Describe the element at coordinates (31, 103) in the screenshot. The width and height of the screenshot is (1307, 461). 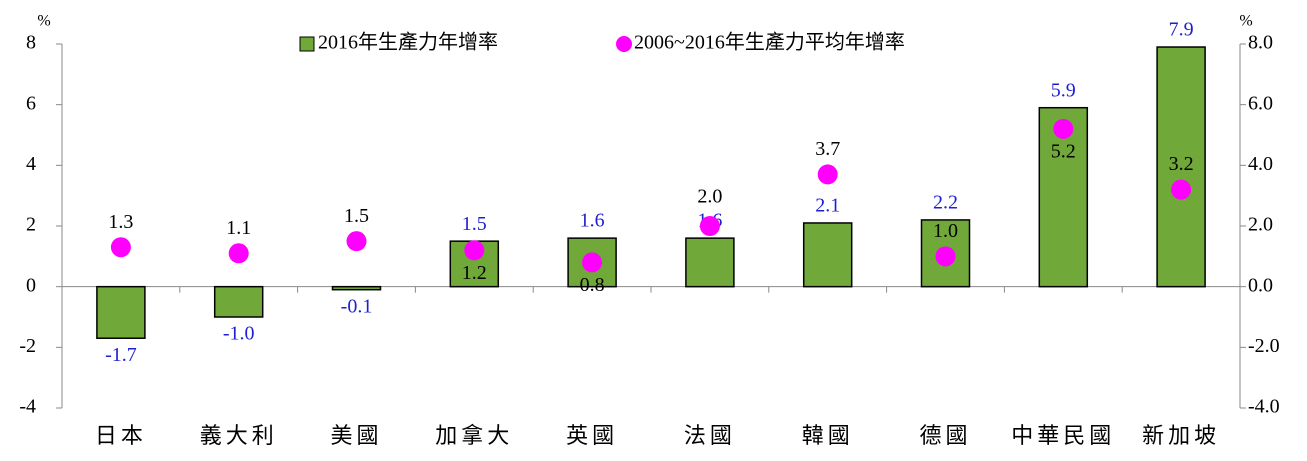
I see `y-tick-label: 6` at that location.